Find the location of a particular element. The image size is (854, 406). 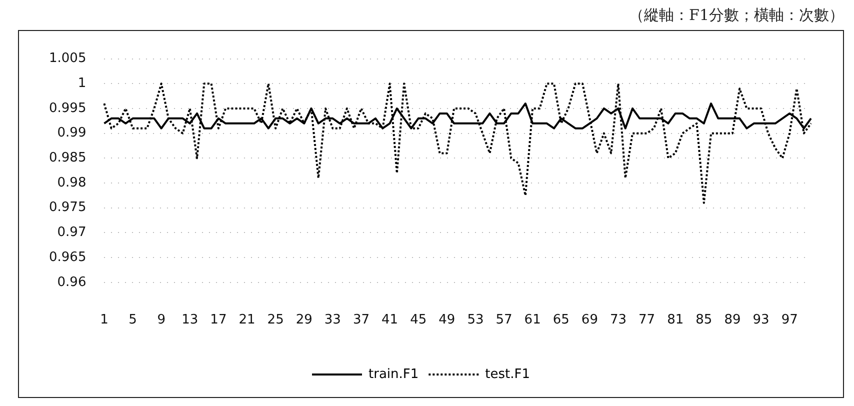

y-tick-label: 1 is located at coordinates (82, 84).